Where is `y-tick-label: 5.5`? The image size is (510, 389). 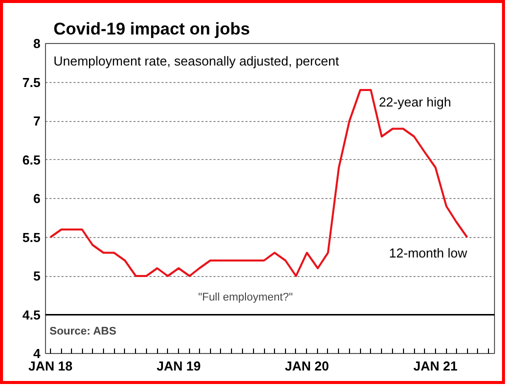
y-tick-label: 5.5 is located at coordinates (31, 237).